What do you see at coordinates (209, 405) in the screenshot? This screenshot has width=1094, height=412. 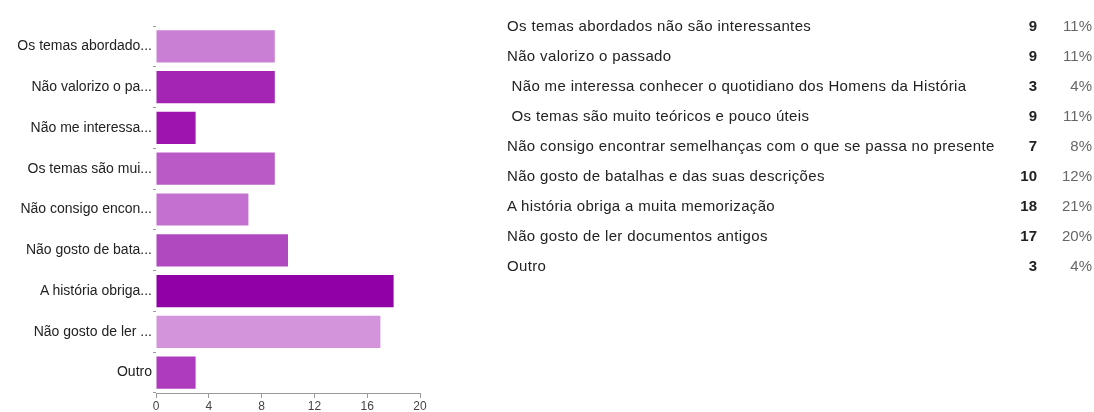 I see `x-tick-label: 4` at bounding box center [209, 405].